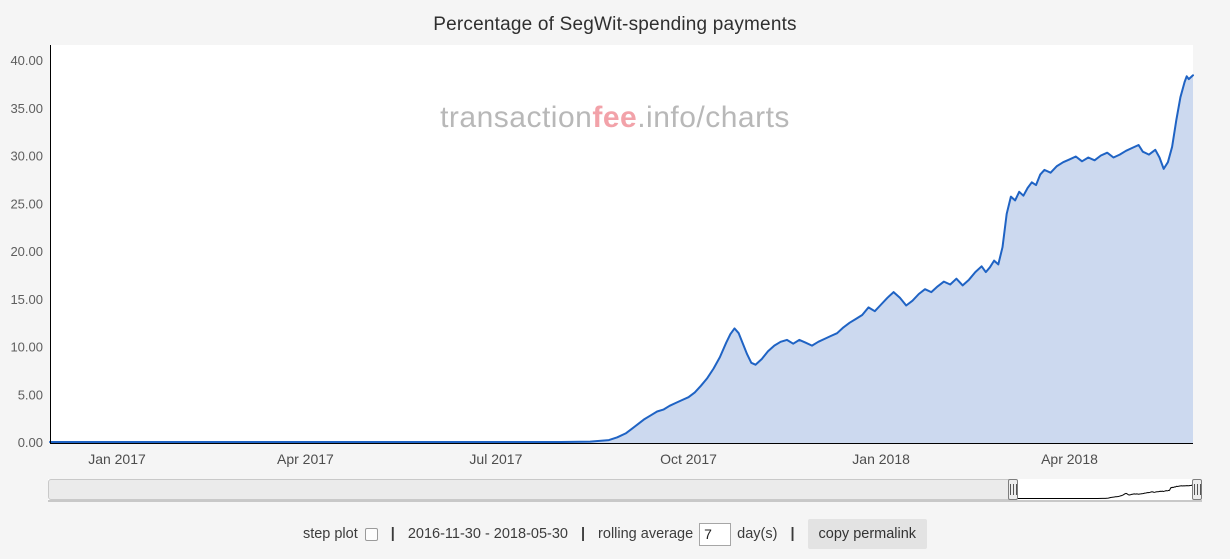 This screenshot has width=1230, height=559. Describe the element at coordinates (26, 251) in the screenshot. I see `y-tick-label: 20.00` at that location.